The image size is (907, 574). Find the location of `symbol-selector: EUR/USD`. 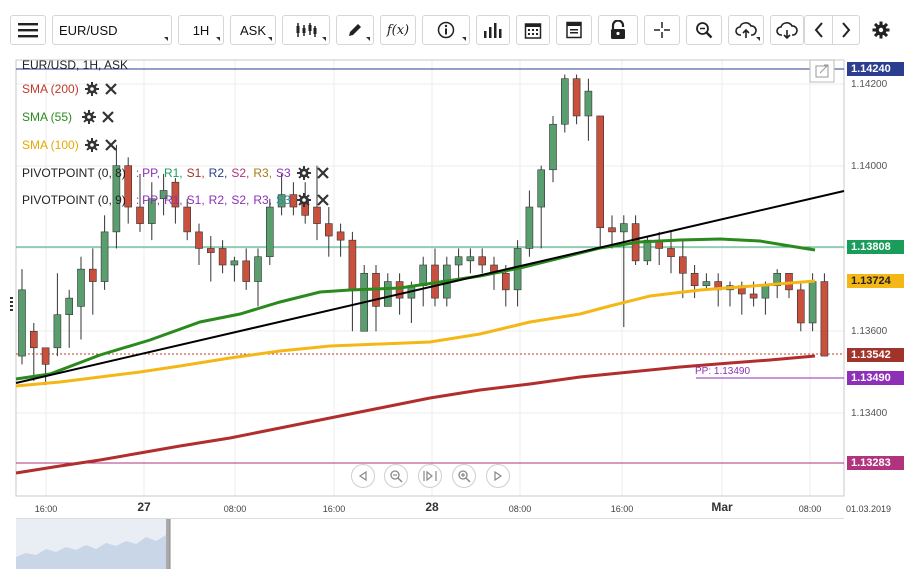

symbol-selector: EUR/USD is located at coordinates (112, 30).